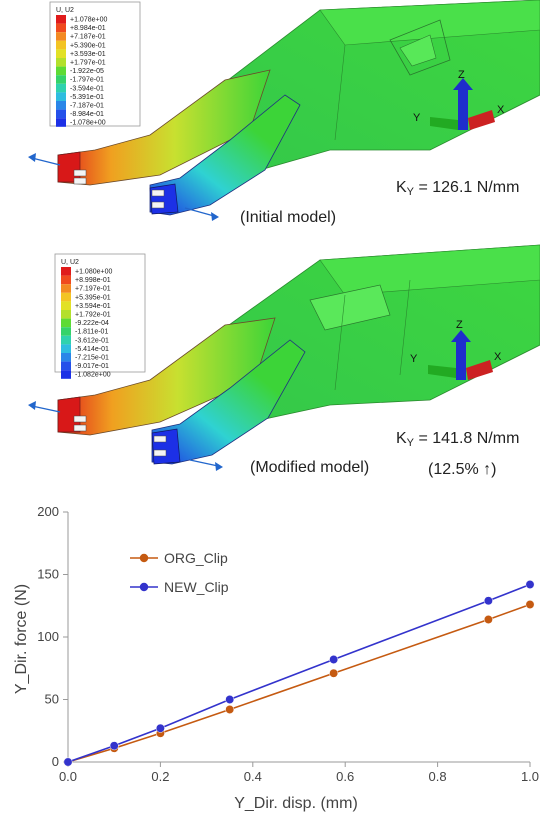 The width and height of the screenshot is (540, 820). What do you see at coordinates (87, 80) in the screenshot?
I see `colorbar-label: -1.797e-01` at bounding box center [87, 80].